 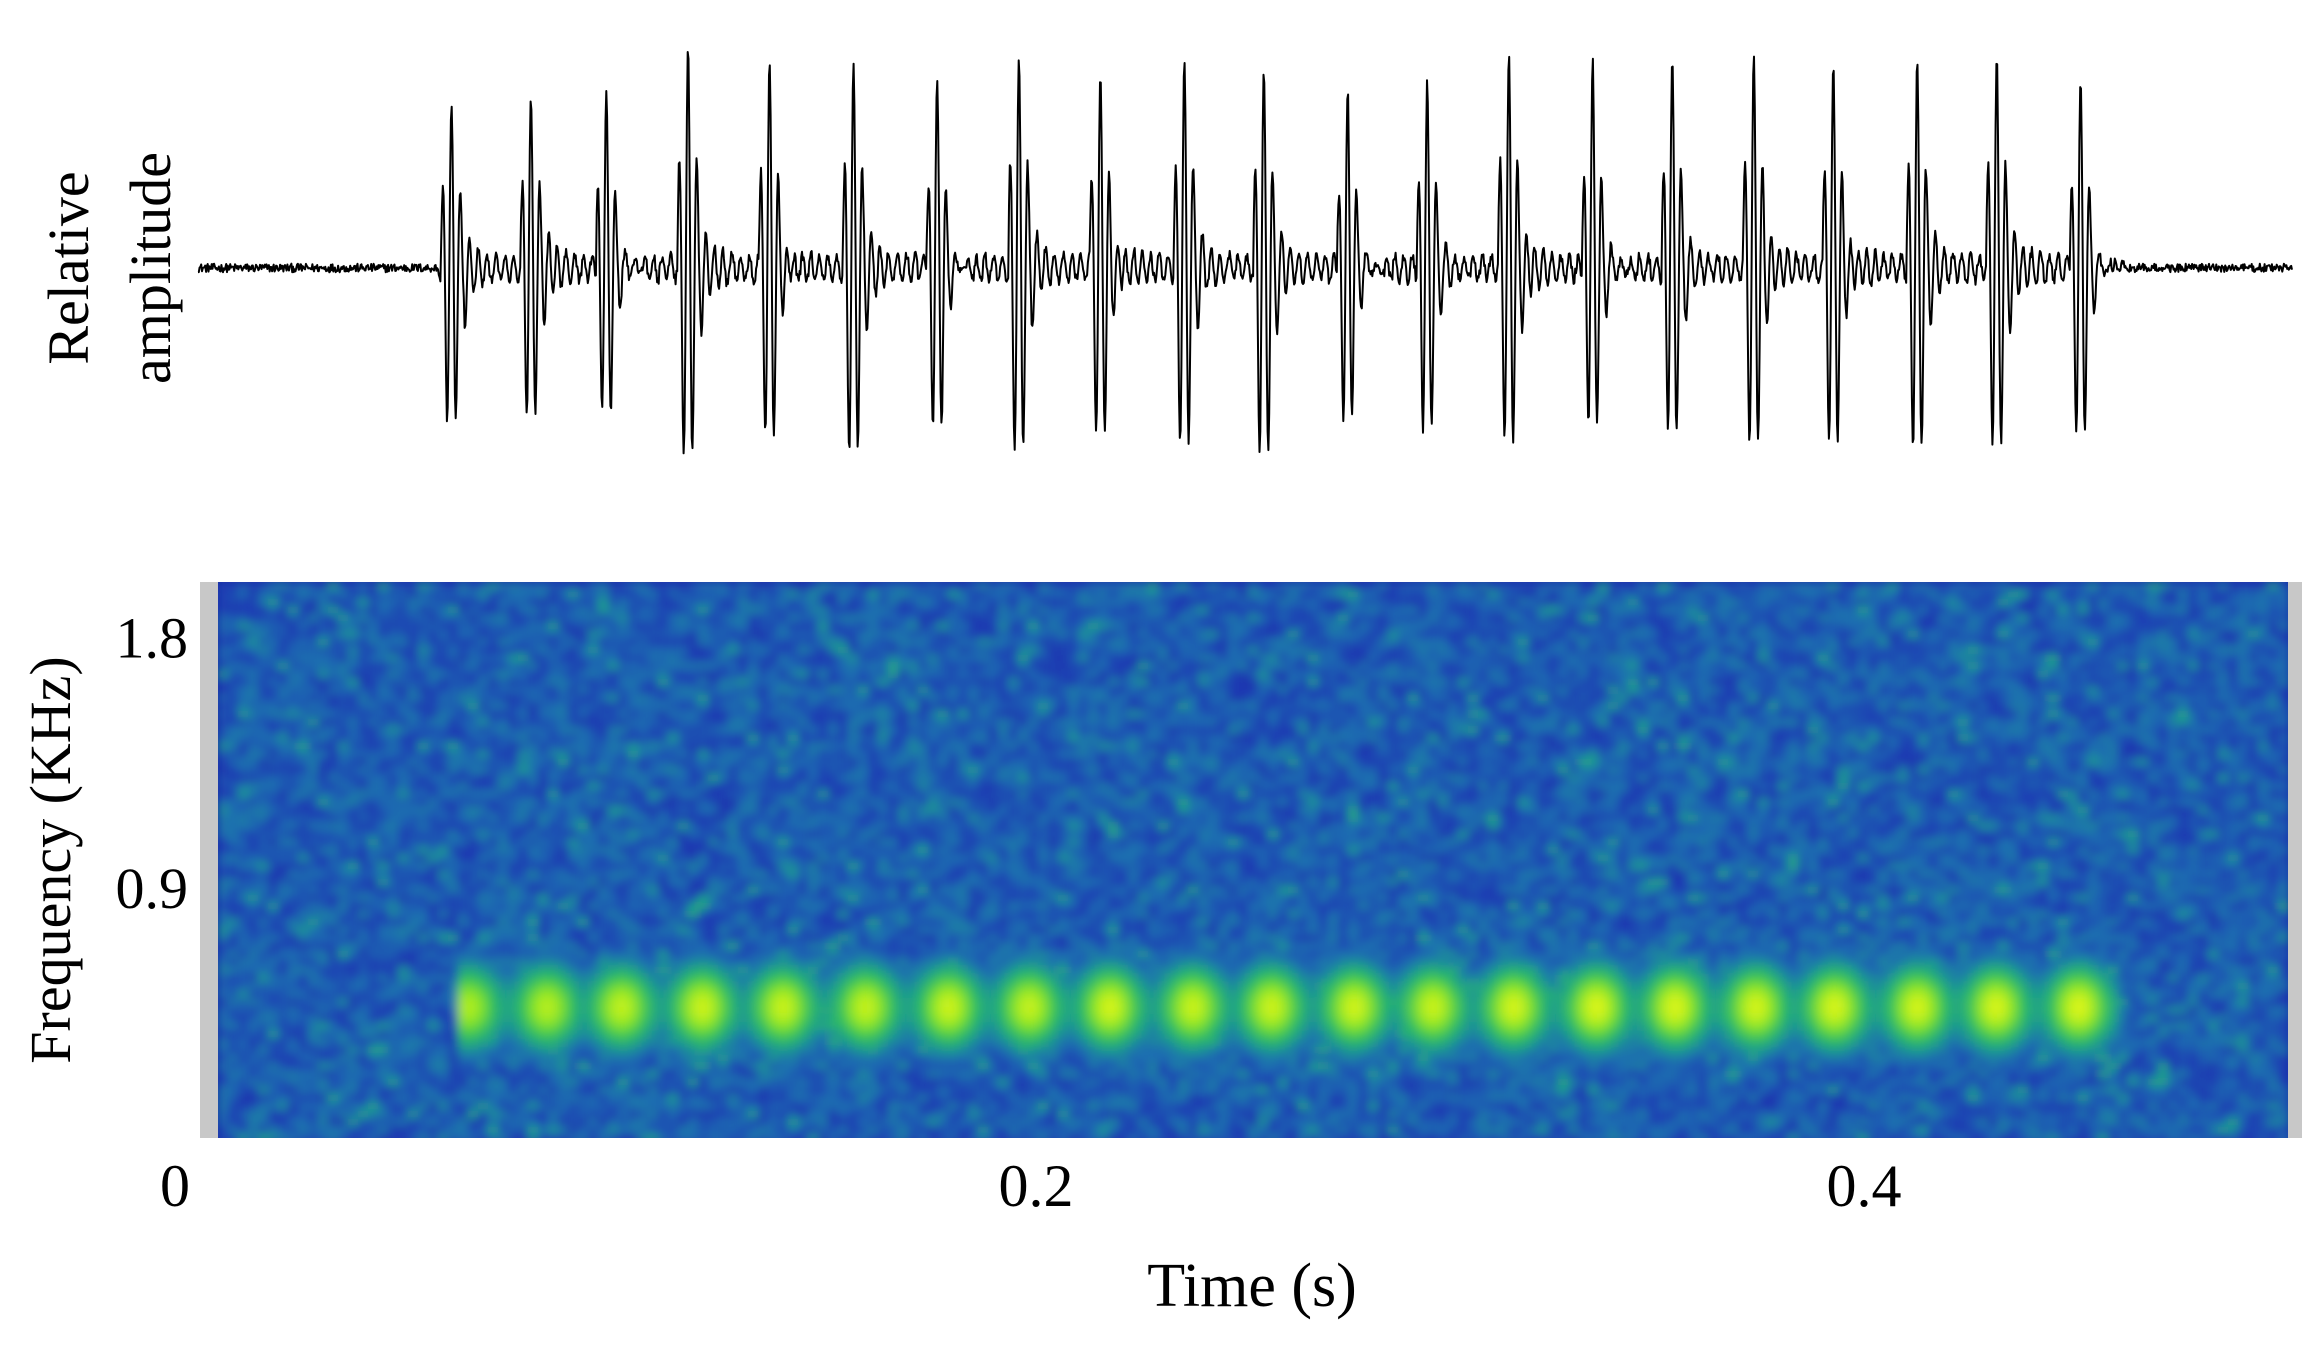 I want to click on x-tick-label: 0.4, so click(x=1864, y=1186).